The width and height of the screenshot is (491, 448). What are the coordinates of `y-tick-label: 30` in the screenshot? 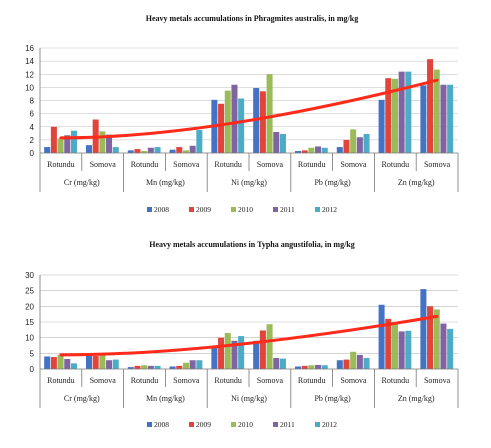 It's located at (29, 275).